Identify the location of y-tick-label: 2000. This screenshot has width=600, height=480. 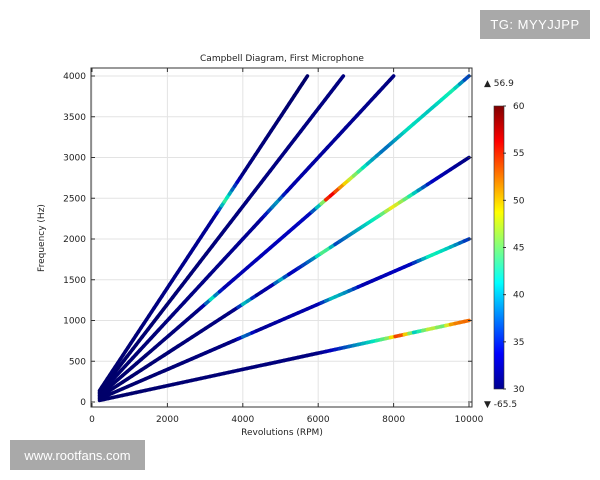
(74, 240).